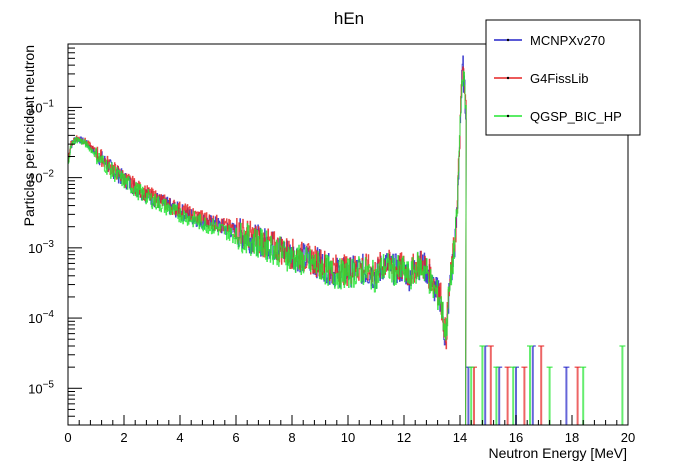 The width and height of the screenshot is (698, 475). Describe the element at coordinates (516, 437) in the screenshot. I see `x-tick-label: 16` at that location.